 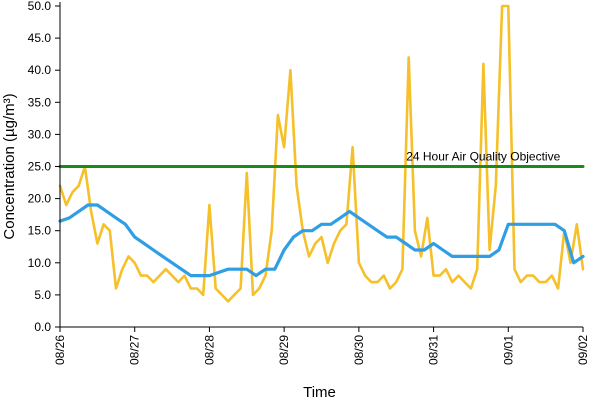 What do you see at coordinates (209, 350) in the screenshot?
I see `x-tick-label: 08/28` at bounding box center [209, 350].